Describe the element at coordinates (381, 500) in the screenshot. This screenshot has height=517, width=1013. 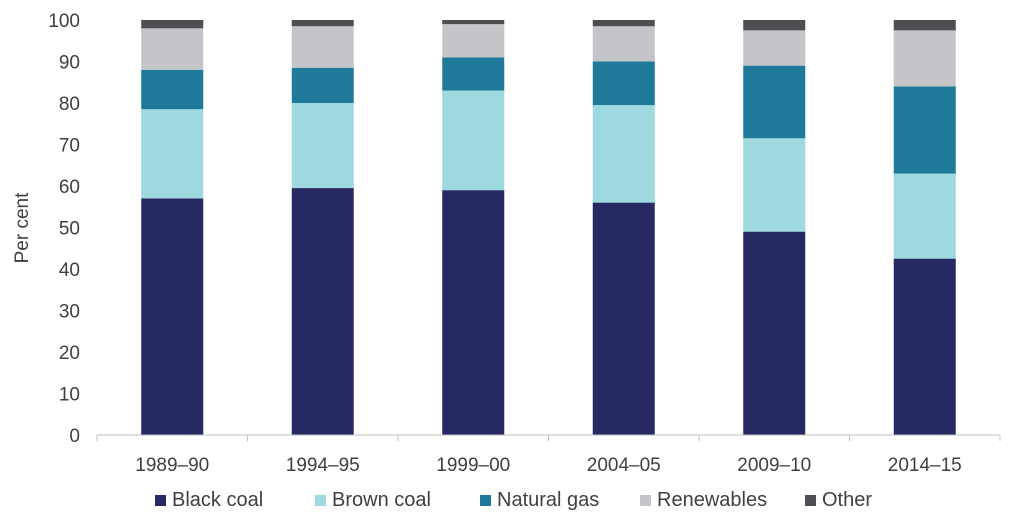
I see `legend-label: Brown coal` at that location.